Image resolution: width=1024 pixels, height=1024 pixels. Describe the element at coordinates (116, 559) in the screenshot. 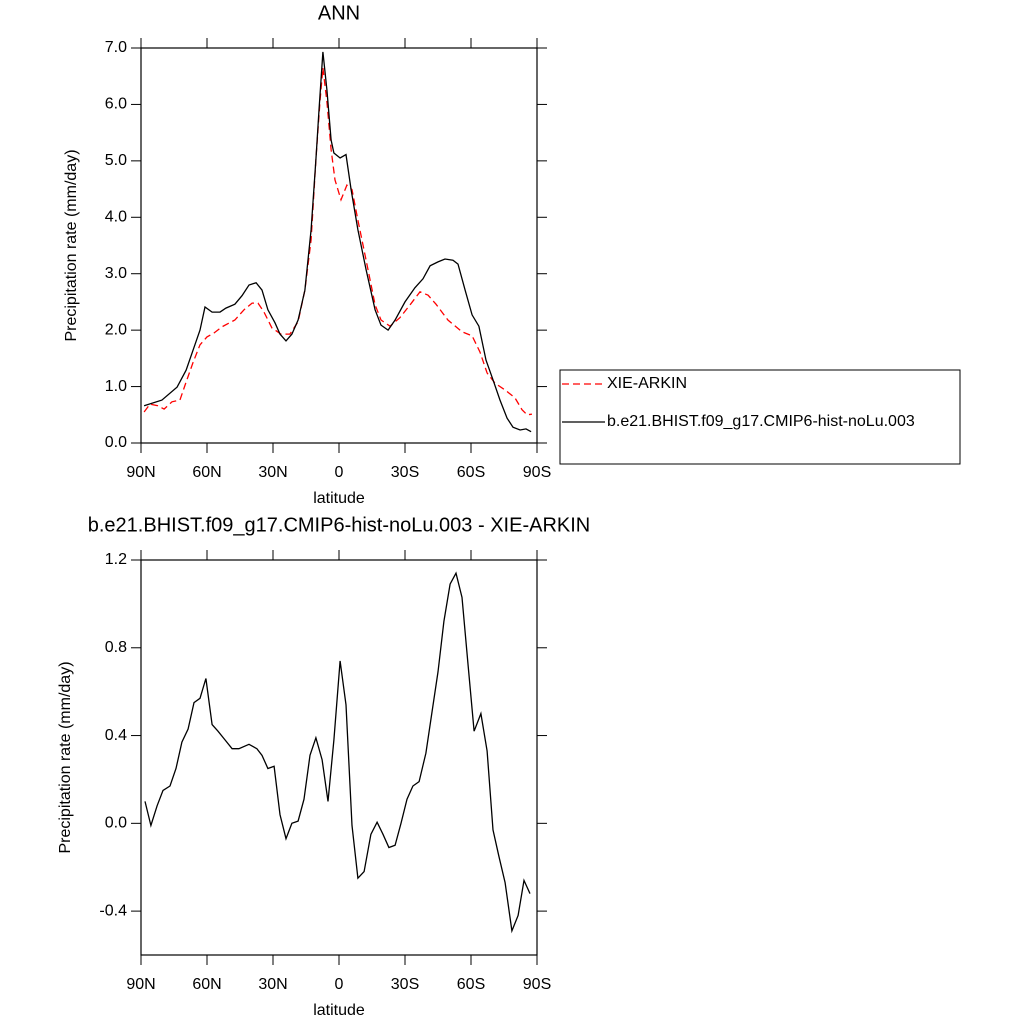

I see `y-tick-label: 1.2` at that location.